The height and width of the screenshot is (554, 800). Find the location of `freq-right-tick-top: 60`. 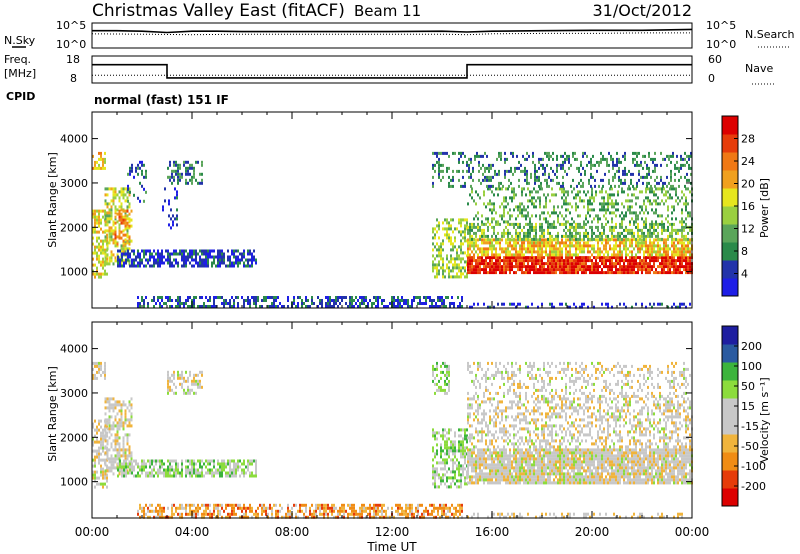

freq-right-tick-top: 60 is located at coordinates (715, 59).